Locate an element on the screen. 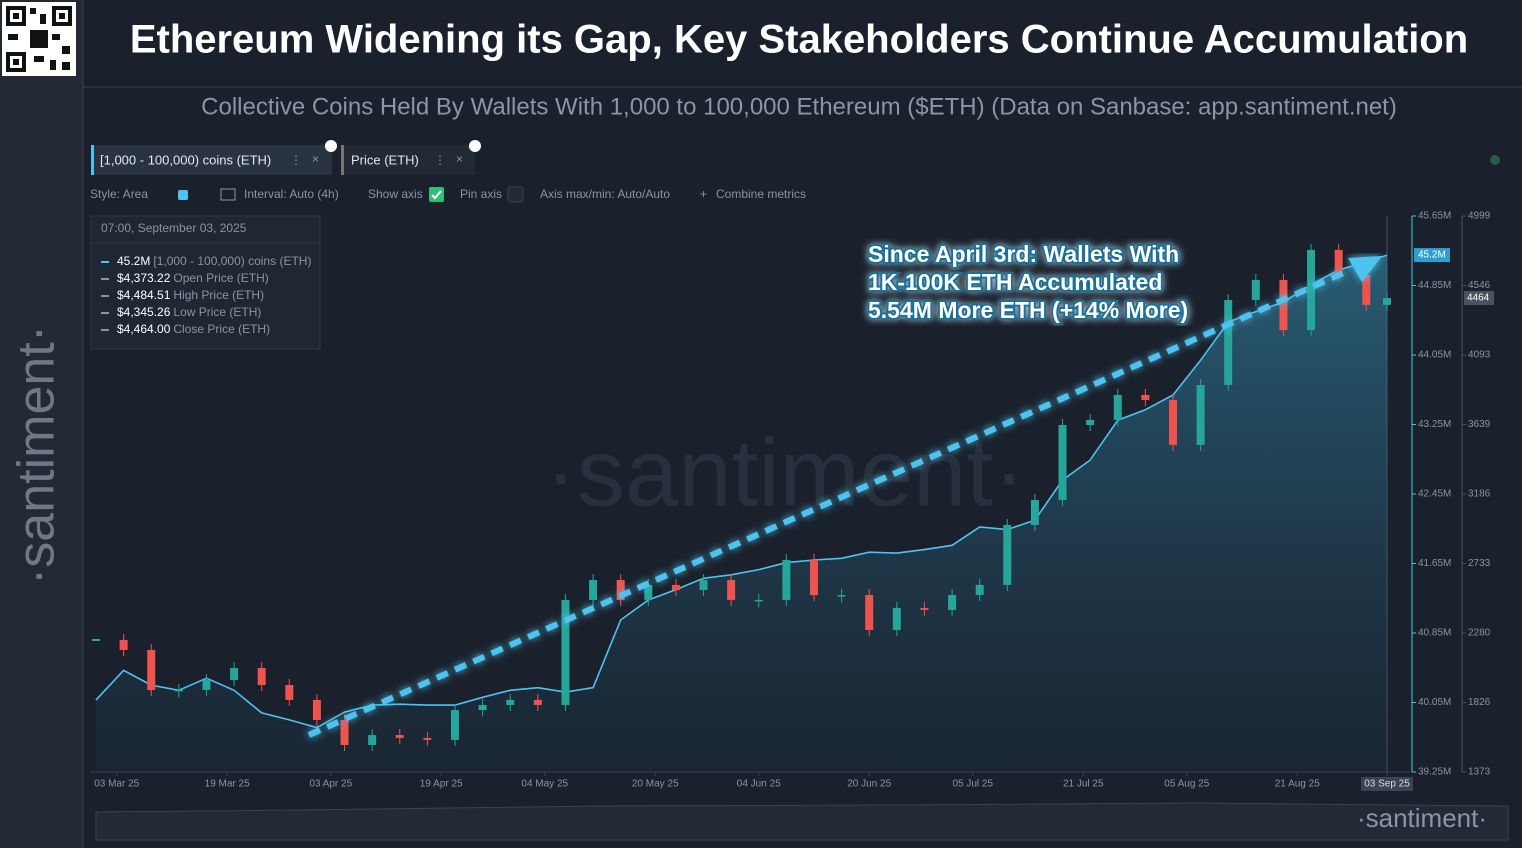 Image resolution: width=1522 pixels, height=848 pixels. x-tick-highlight is located at coordinates (1387, 784).